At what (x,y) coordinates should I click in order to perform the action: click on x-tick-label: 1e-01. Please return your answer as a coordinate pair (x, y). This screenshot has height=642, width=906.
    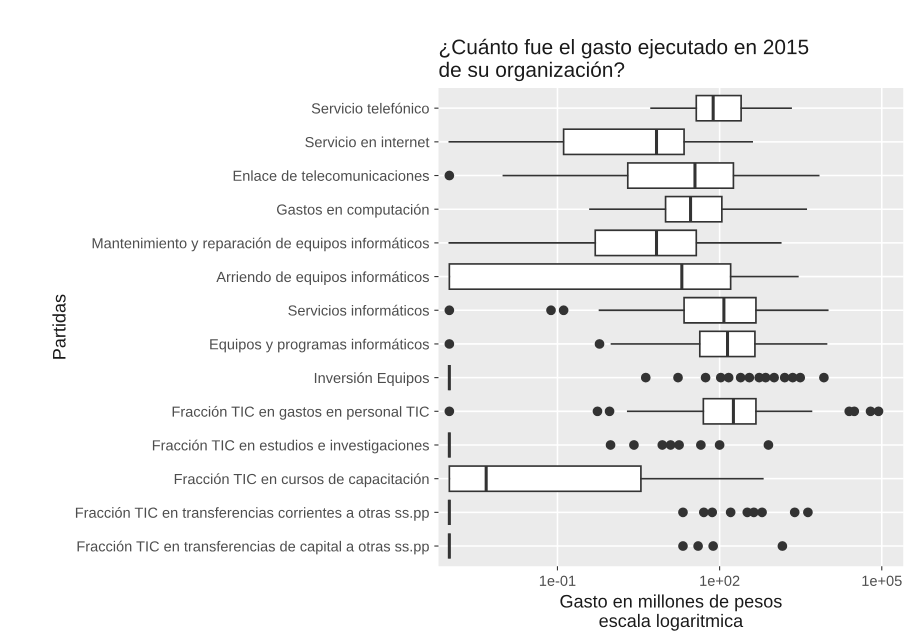
    Looking at the image, I should click on (558, 581).